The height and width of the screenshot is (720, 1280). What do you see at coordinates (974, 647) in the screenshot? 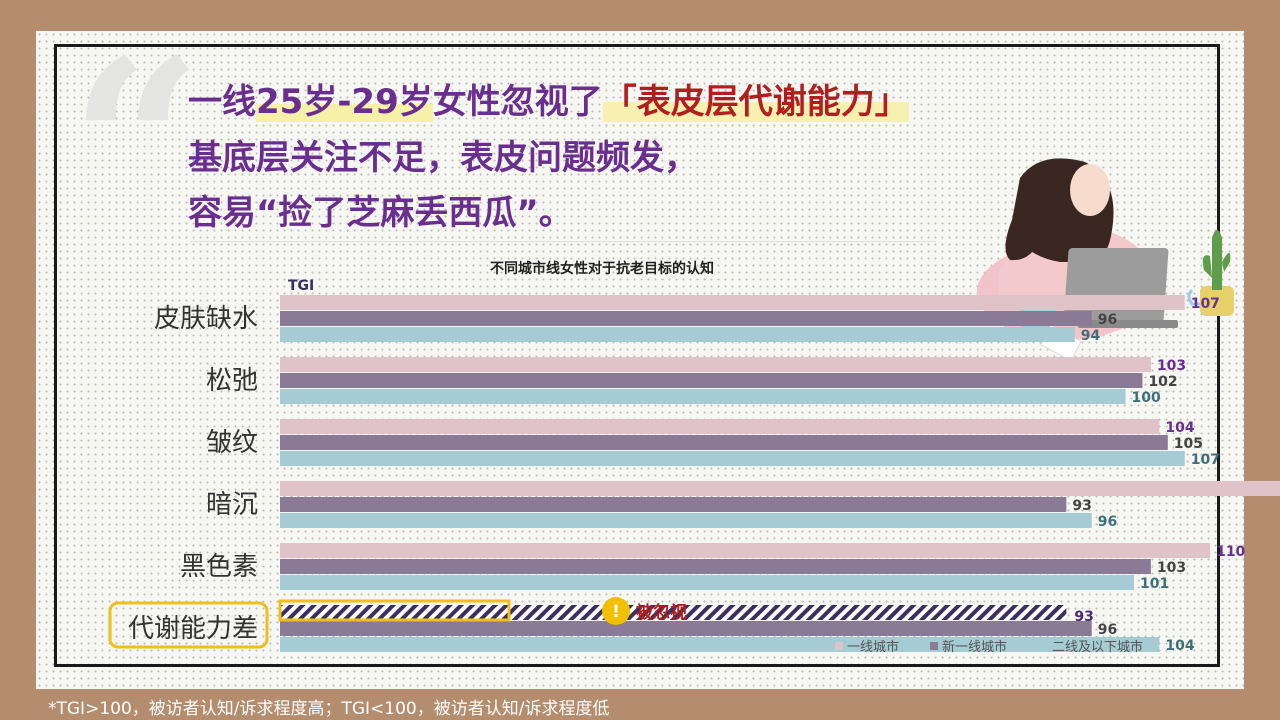
I see `legend-entry: 新一线城市` at bounding box center [974, 647].